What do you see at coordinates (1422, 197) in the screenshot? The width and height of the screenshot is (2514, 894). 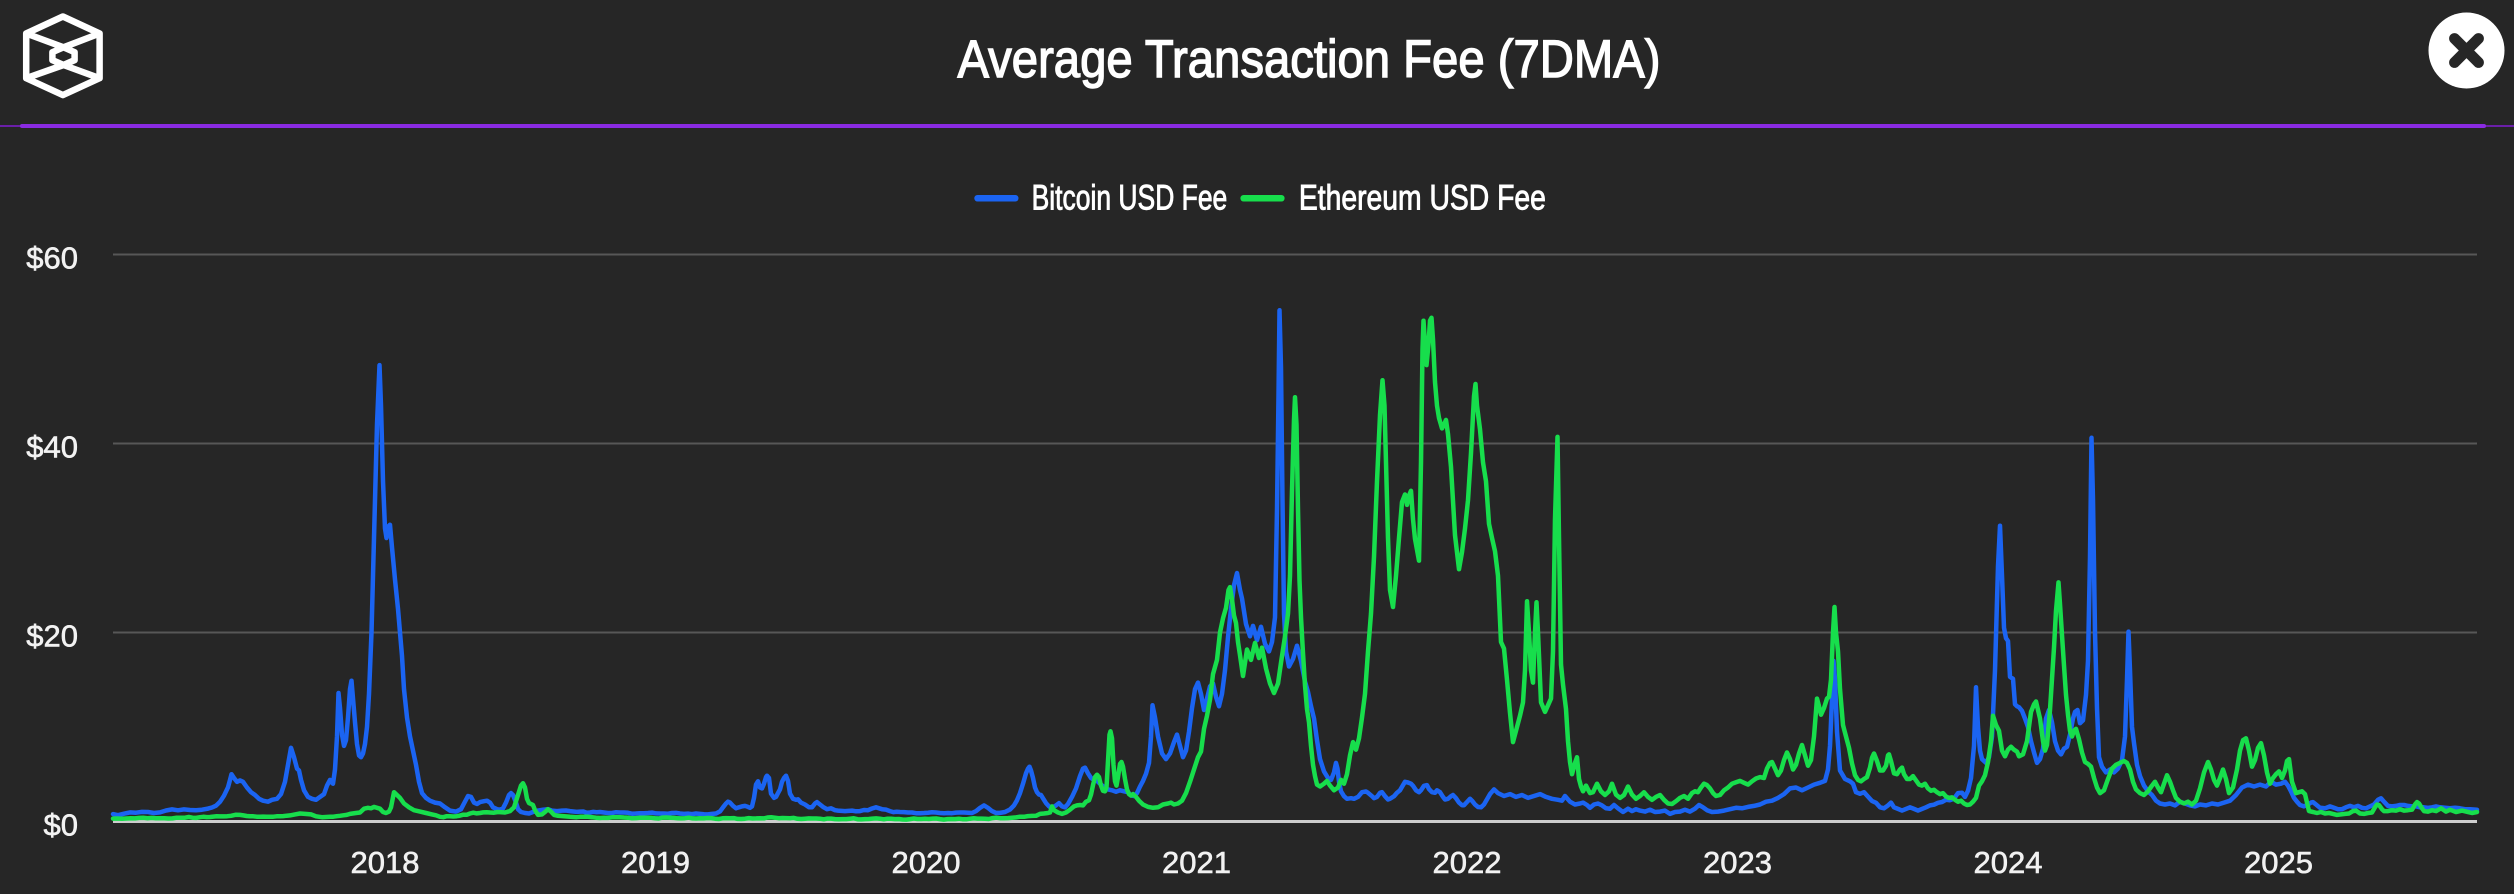 I see `svg-text: Ethereum USD Fee` at bounding box center [1422, 197].